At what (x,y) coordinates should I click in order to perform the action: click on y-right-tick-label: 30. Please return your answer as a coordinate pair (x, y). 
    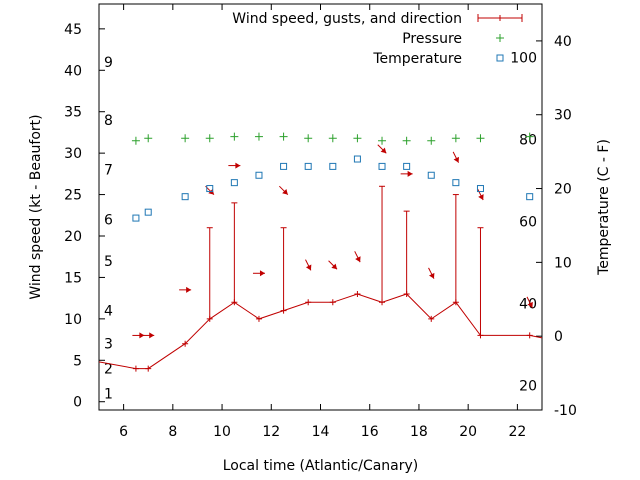
    Looking at the image, I should click on (563, 116).